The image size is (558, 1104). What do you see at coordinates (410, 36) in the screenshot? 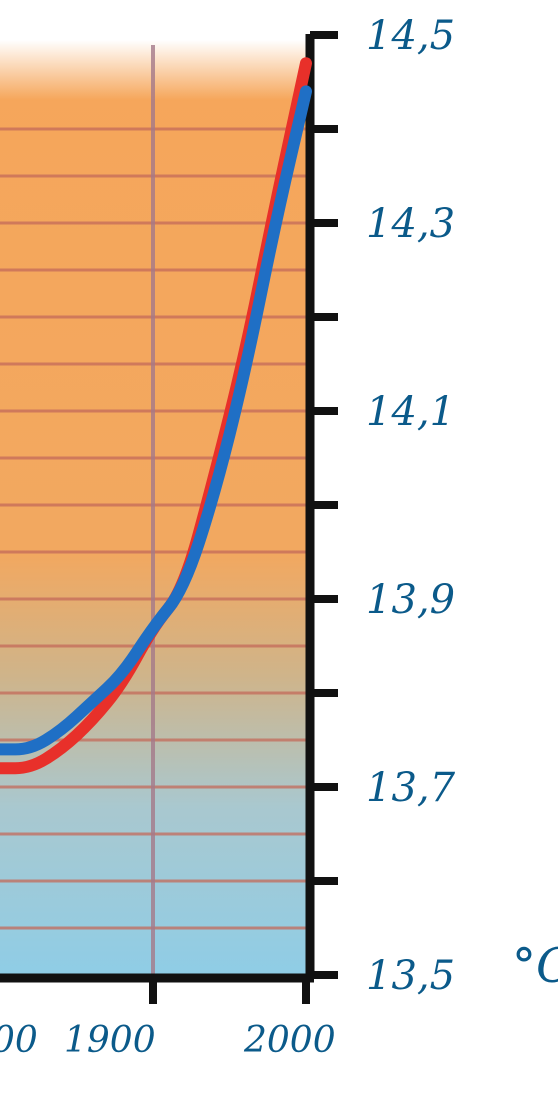
I see `y-tick-label: 14,5` at bounding box center [410, 36].